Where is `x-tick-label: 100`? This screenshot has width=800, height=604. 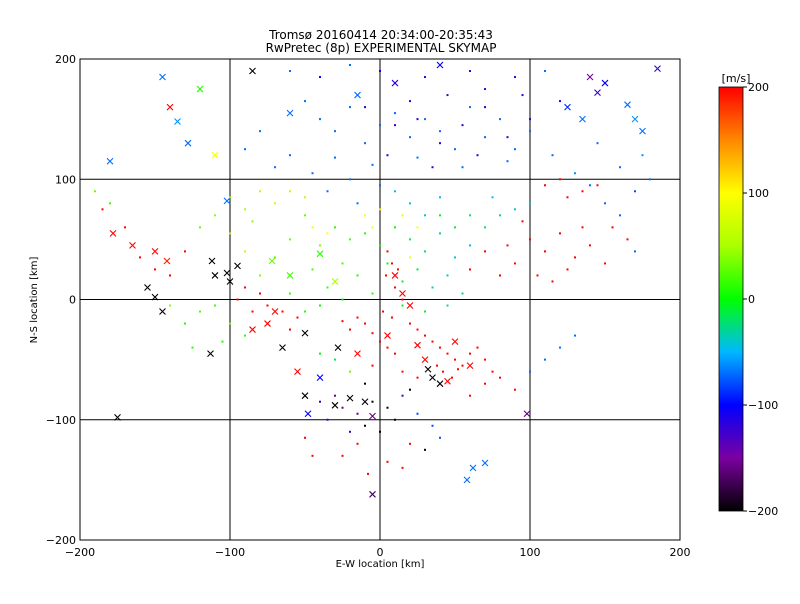 x-tick-label: 100 is located at coordinates (530, 552).